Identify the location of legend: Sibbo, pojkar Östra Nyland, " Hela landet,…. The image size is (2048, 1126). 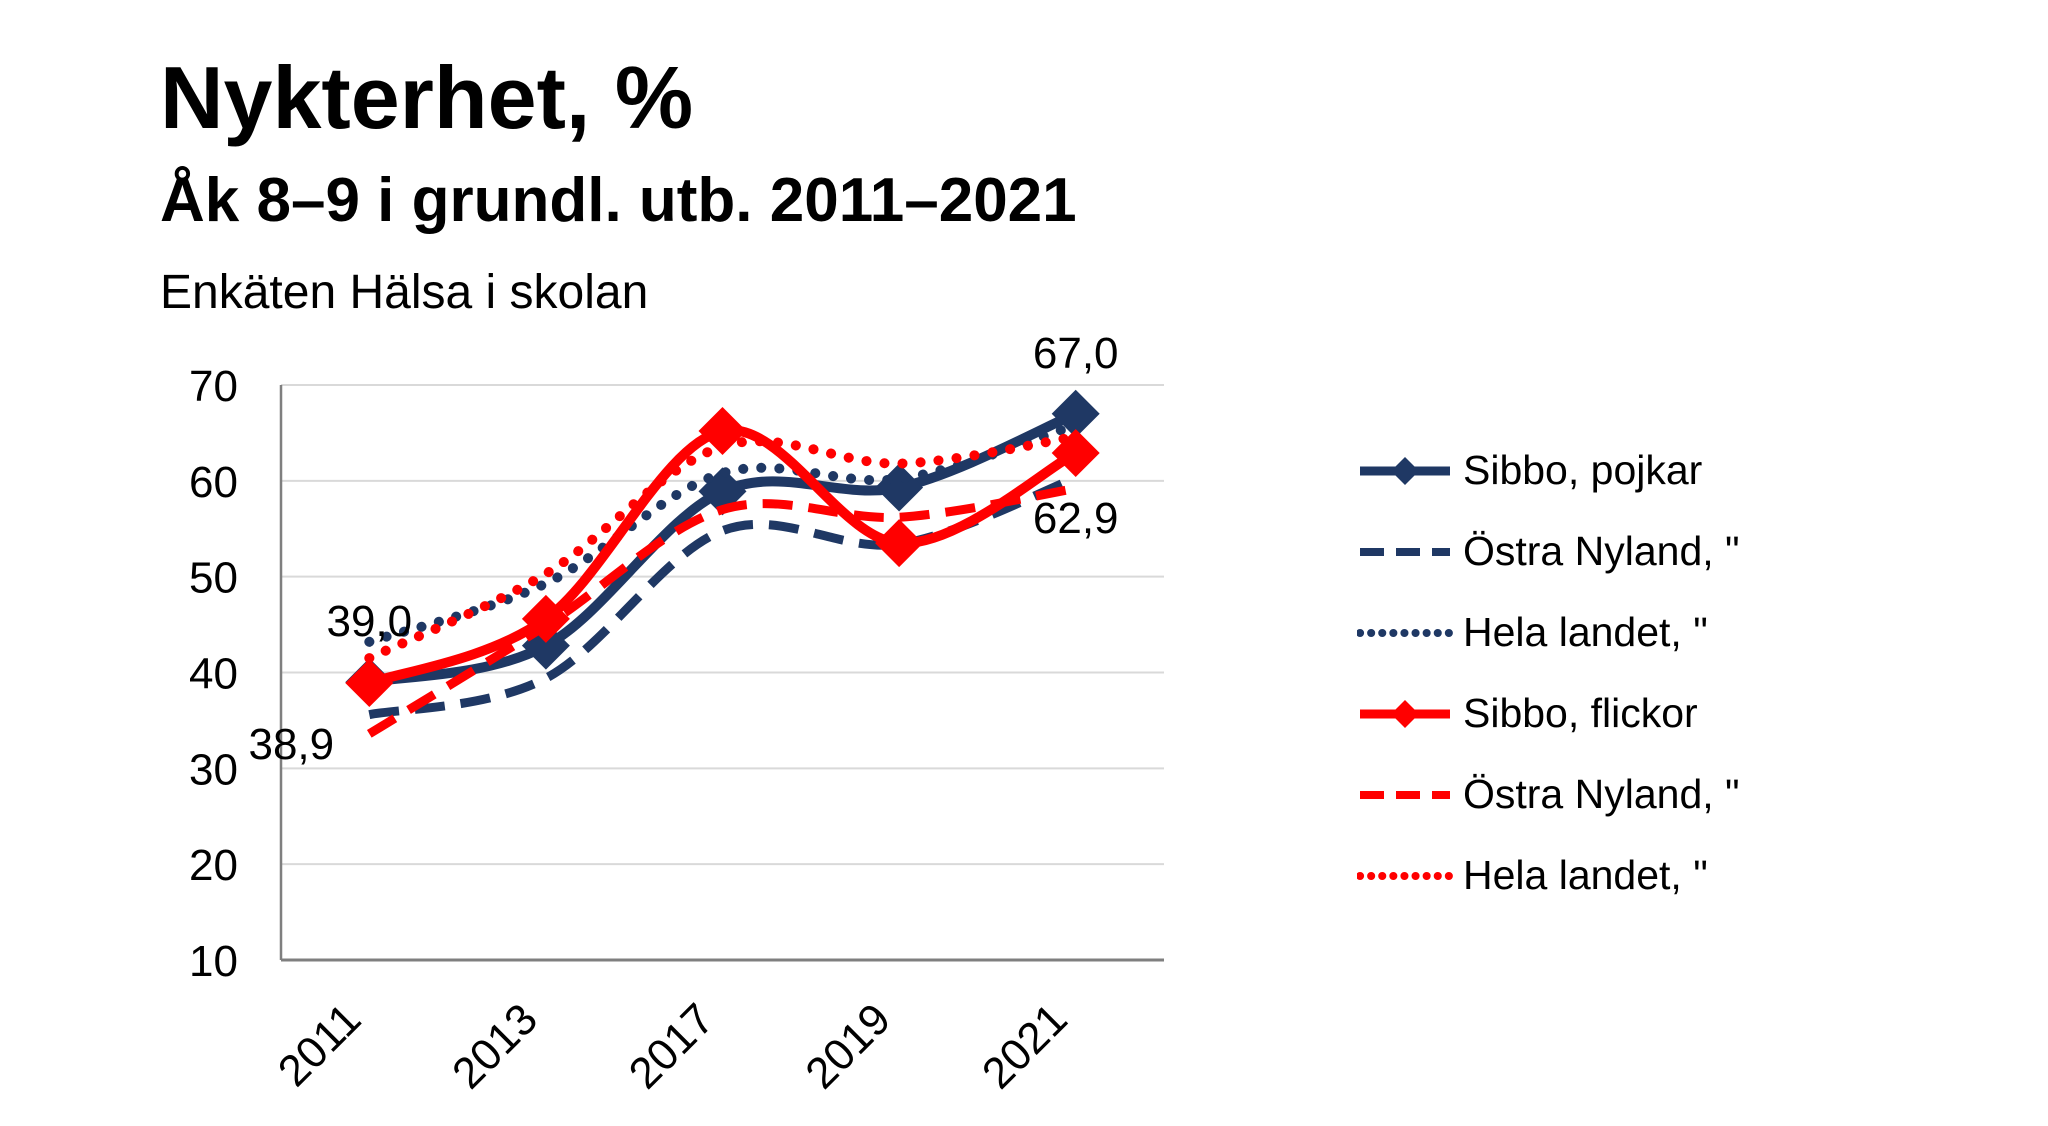
(1548, 673).